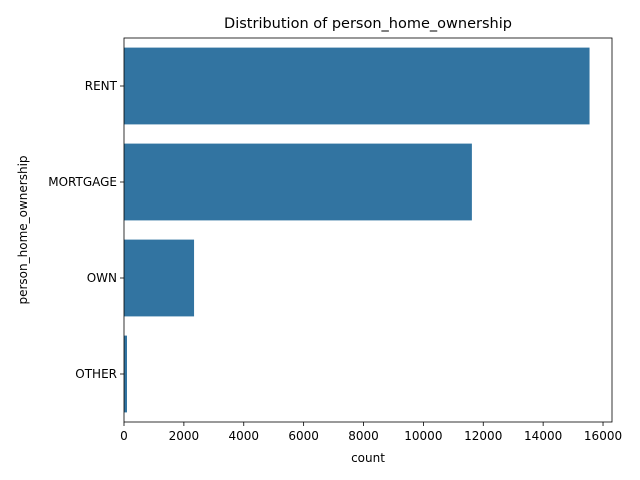  What do you see at coordinates (363, 436) in the screenshot?
I see `x-tick-label: 8000` at bounding box center [363, 436].